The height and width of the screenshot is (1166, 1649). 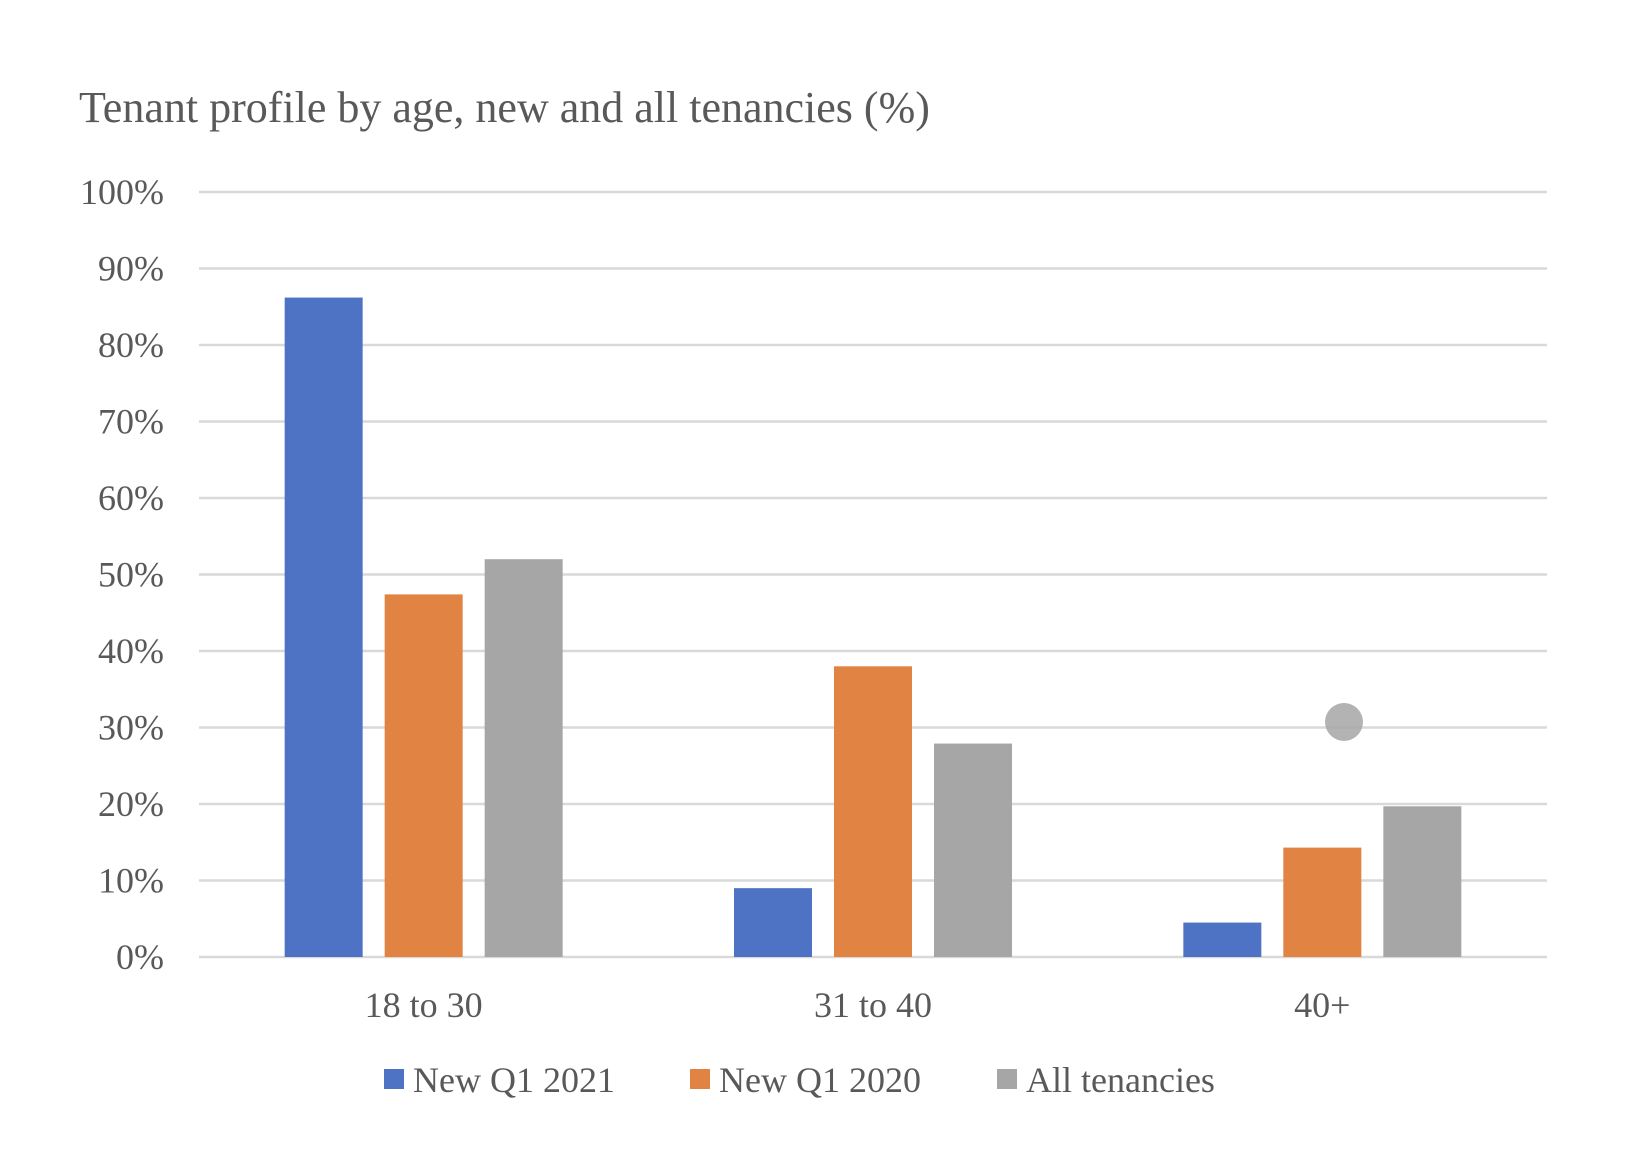 What do you see at coordinates (514, 1080) in the screenshot?
I see `legend-label: New Q1 2021` at bounding box center [514, 1080].